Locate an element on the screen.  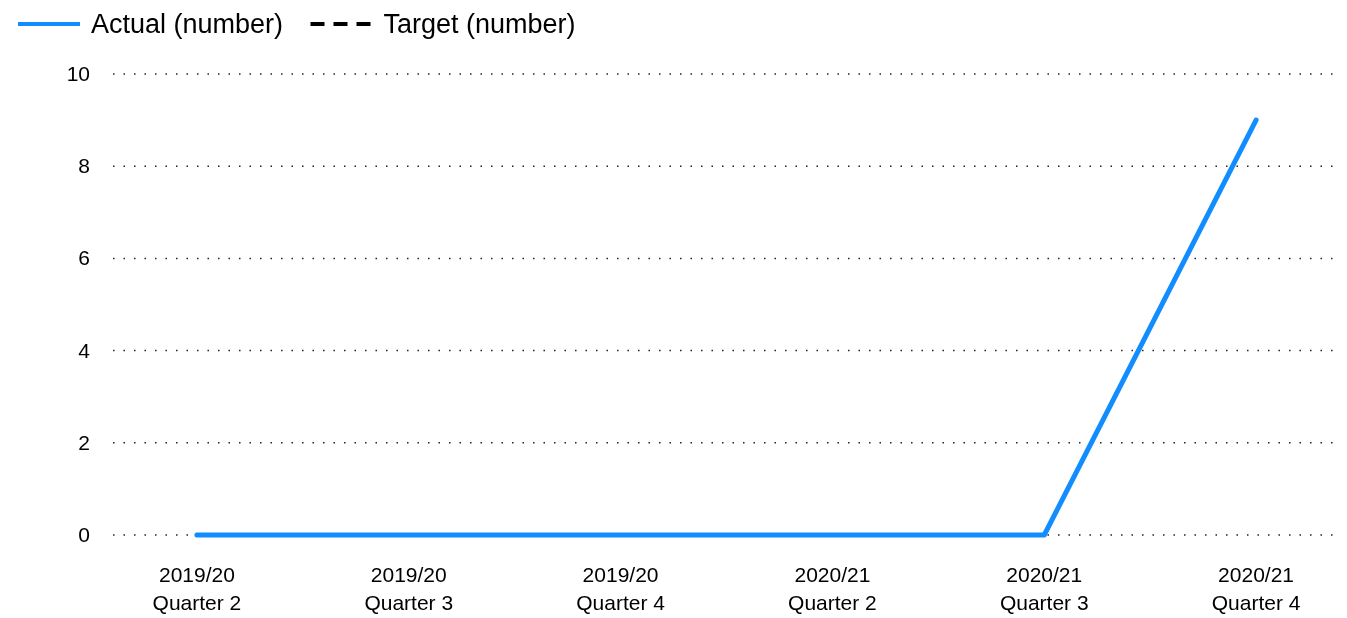
x-tick-label: 2020/21 Quarter 2 is located at coordinates (832, 588).